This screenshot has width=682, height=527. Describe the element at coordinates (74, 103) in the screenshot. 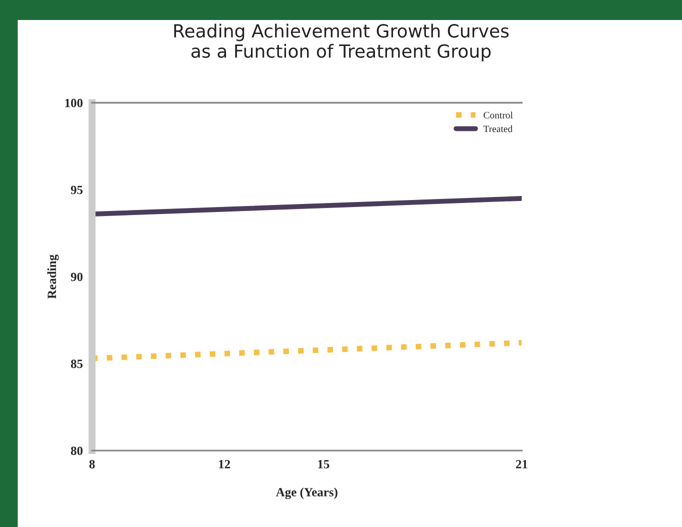

I see `y-tick-label: 100` at that location.